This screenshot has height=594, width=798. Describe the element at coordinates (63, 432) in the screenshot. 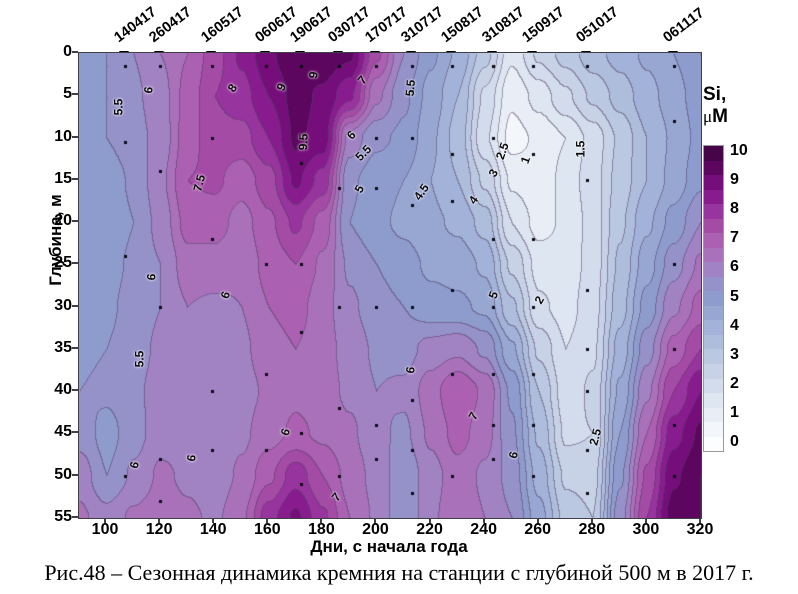

I see `y-tick-label: 45` at that location.